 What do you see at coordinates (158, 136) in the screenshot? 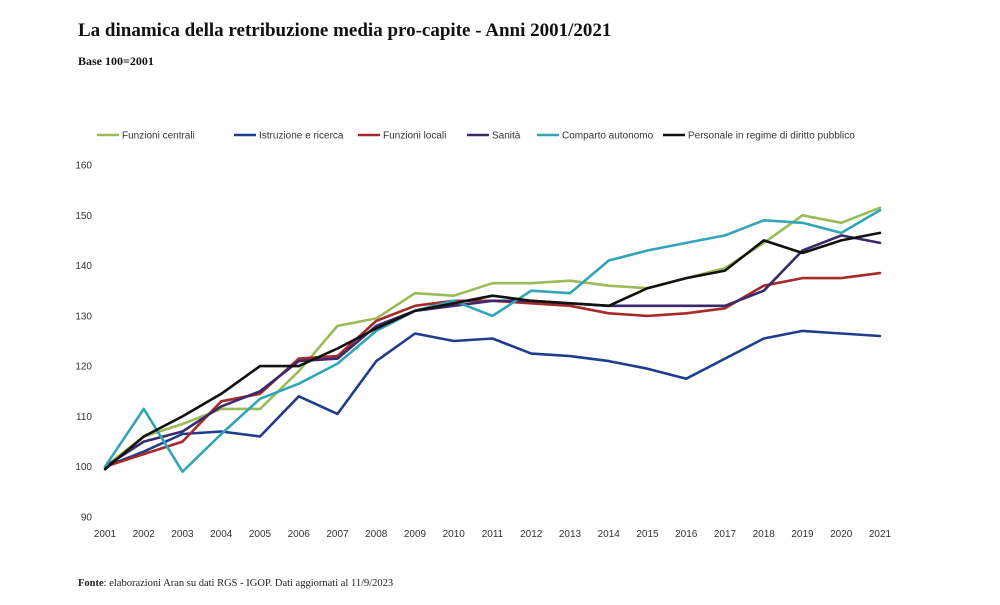
I see `legend-label: Funzioni centrali` at bounding box center [158, 136].